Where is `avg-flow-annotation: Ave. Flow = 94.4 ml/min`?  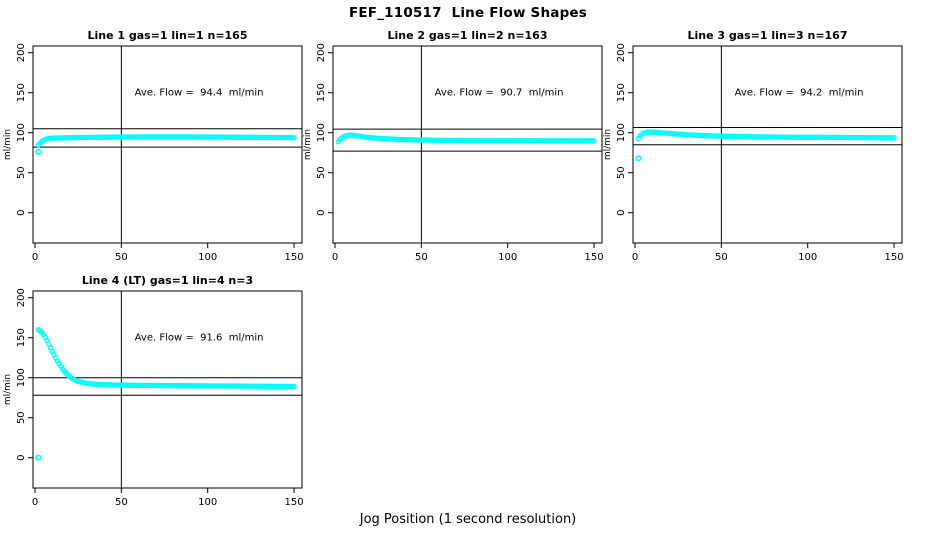
avg-flow-annotation: Ave. Flow = 94.4 ml/min is located at coordinates (199, 93).